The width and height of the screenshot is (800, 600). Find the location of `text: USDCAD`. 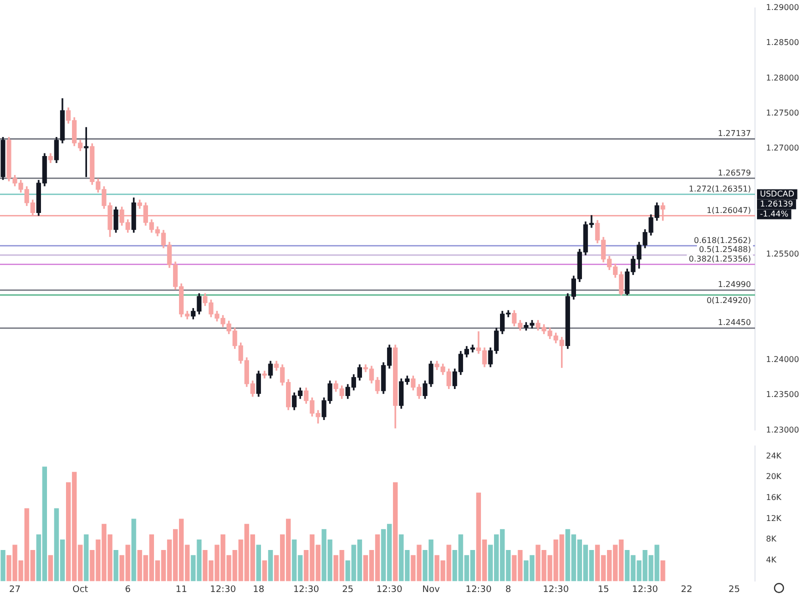

text: USDCAD is located at coordinates (777, 193).